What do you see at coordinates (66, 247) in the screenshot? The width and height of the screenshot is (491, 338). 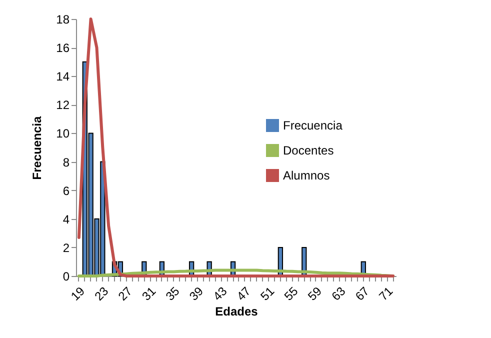 I see `y-tick-label: 2` at bounding box center [66, 247].